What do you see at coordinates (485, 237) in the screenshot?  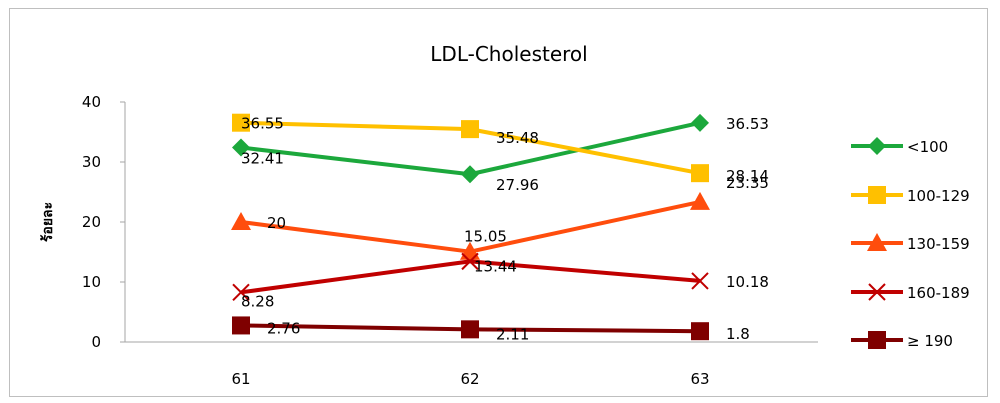 I see `data-label: 15.05` at bounding box center [485, 237].